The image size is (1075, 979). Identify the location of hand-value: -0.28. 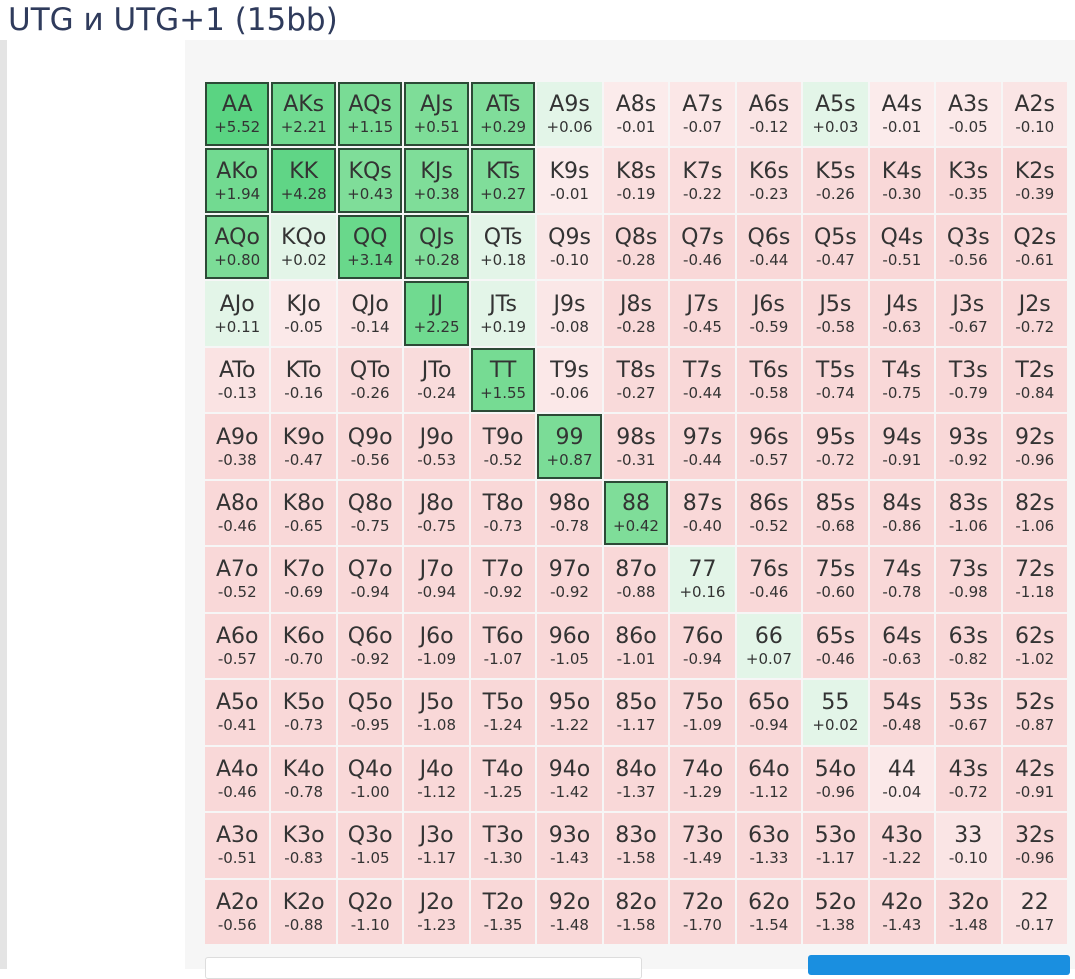
(636, 326).